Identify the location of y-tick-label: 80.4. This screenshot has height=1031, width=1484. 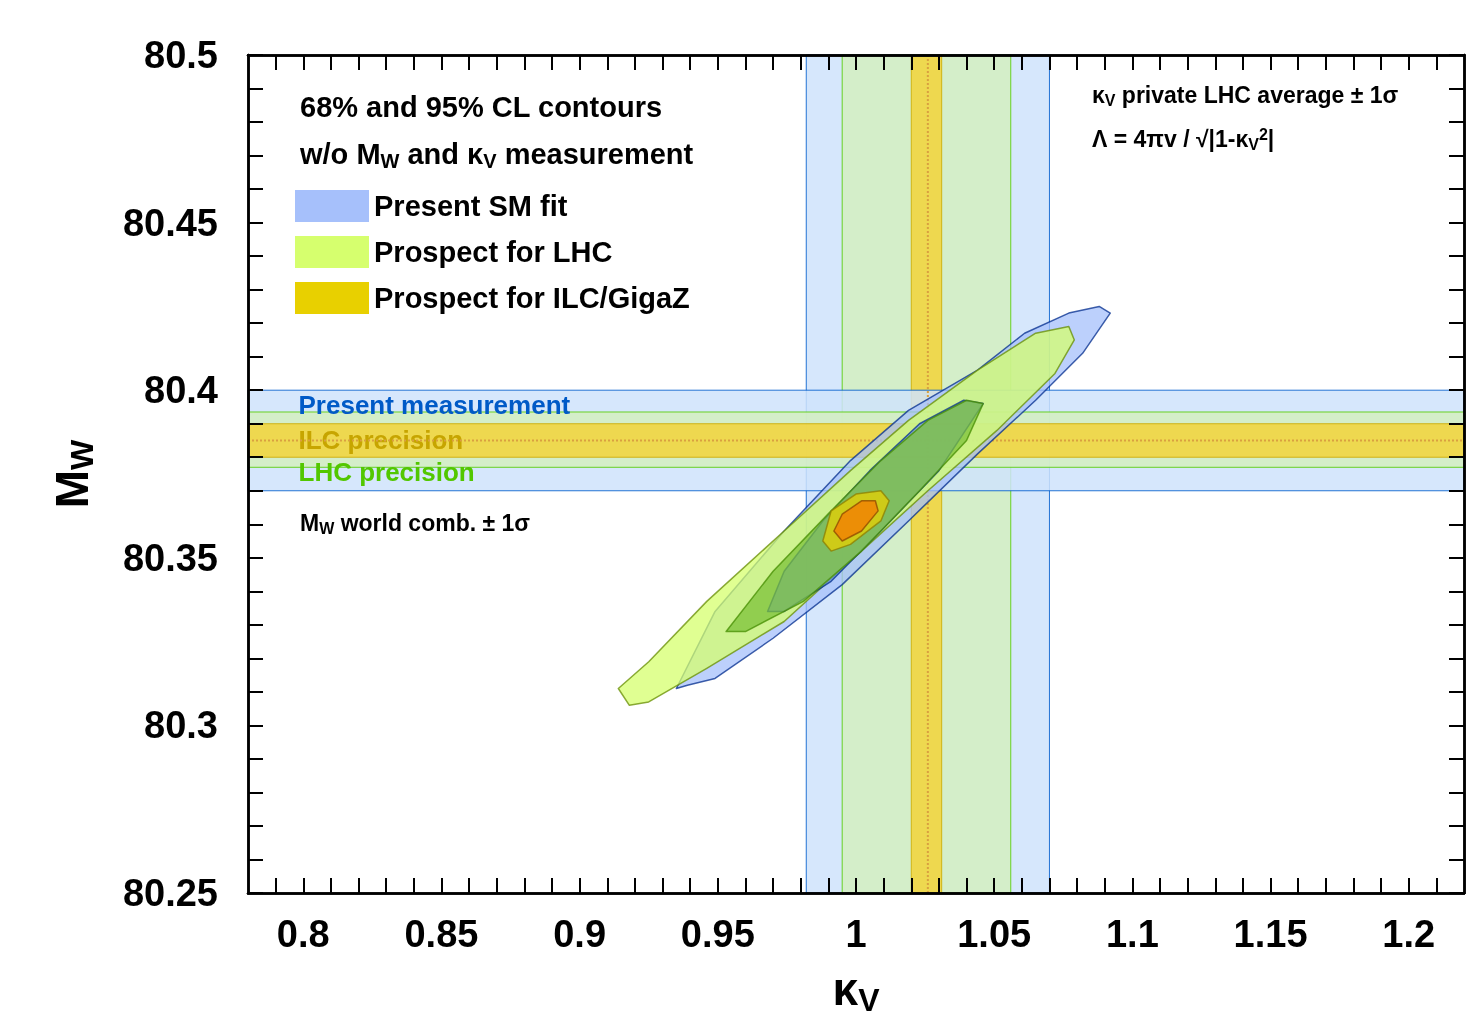
(181, 390).